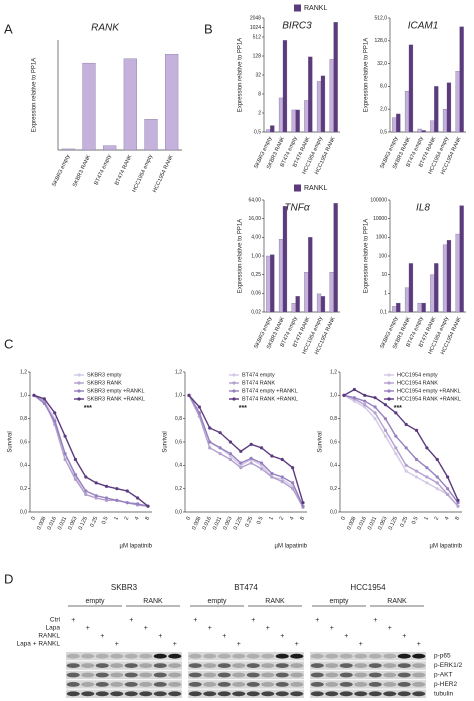  I want to click on band-label: p-p65, so click(442, 656).